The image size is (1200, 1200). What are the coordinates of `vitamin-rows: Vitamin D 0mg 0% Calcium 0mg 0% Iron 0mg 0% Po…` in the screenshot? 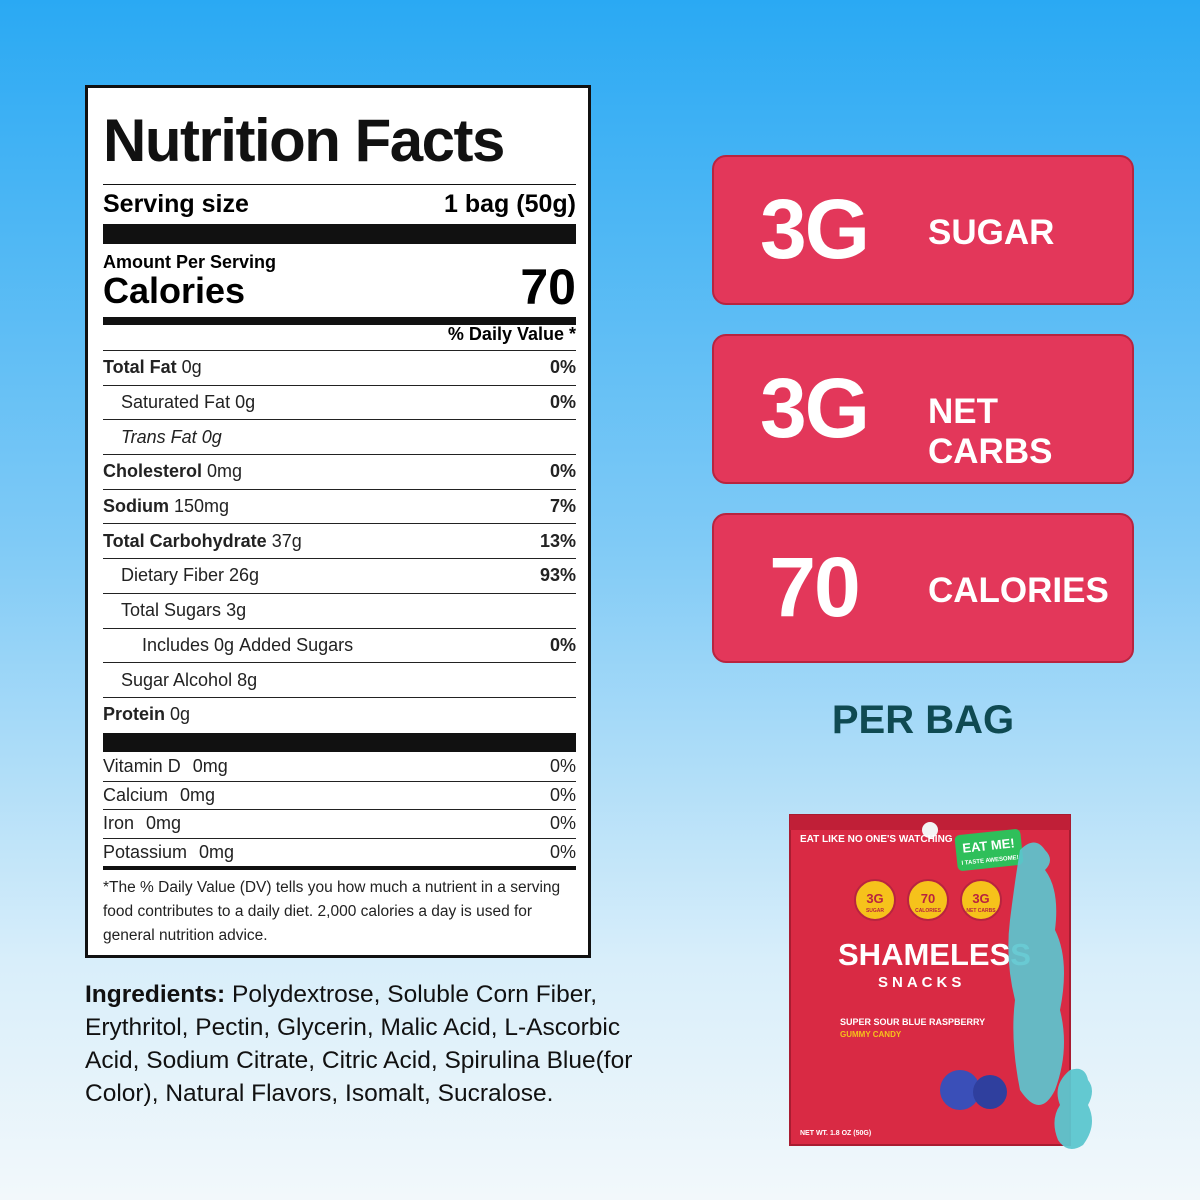 It's located at (339, 811).